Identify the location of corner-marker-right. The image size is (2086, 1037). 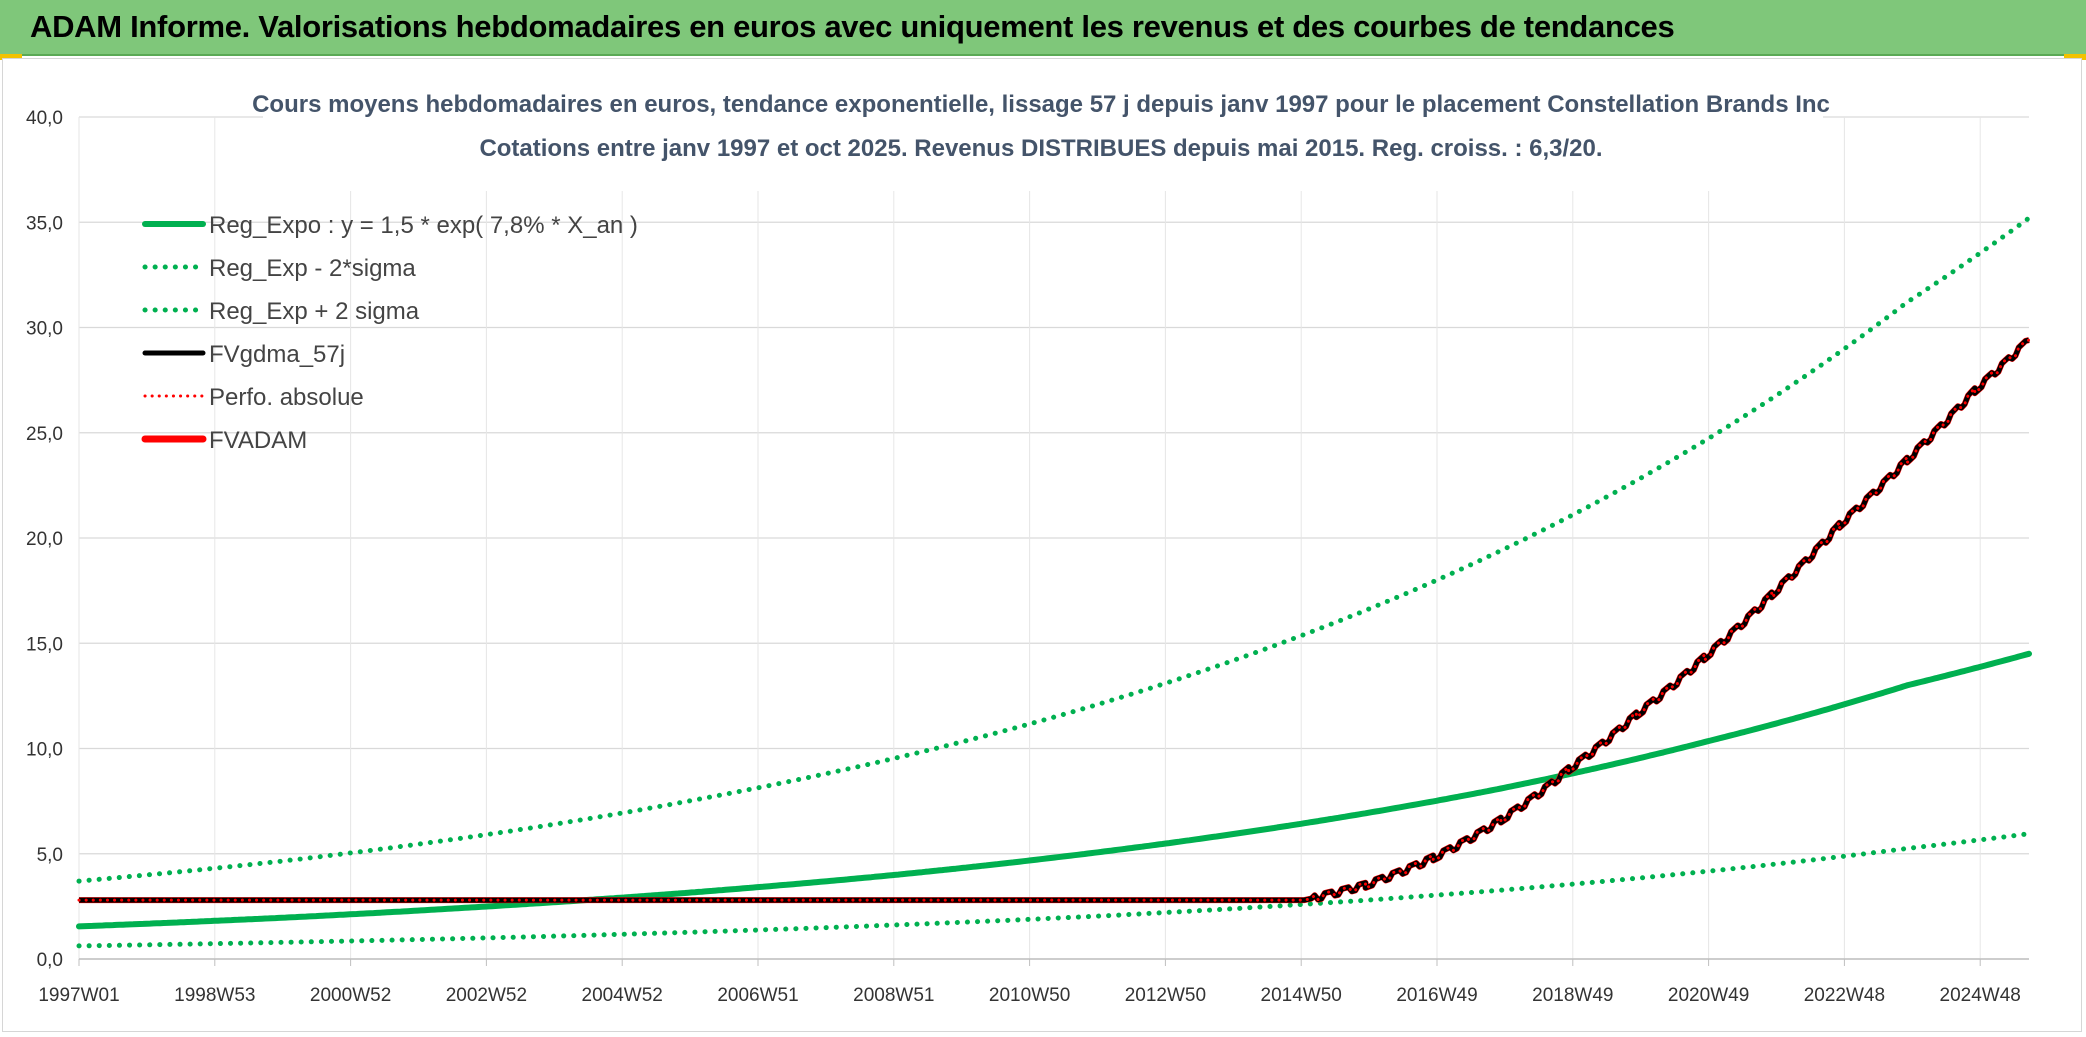
(2075, 57).